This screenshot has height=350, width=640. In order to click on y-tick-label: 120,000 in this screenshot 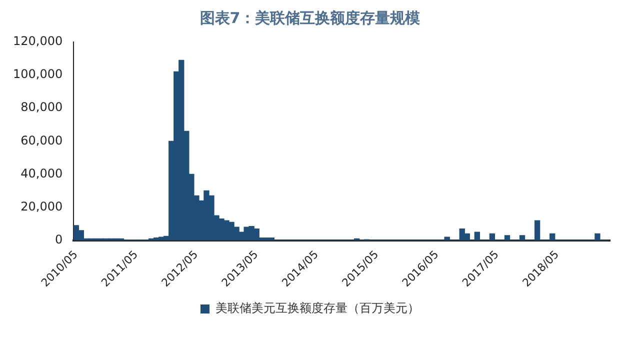, I will do `click(38, 41)`.